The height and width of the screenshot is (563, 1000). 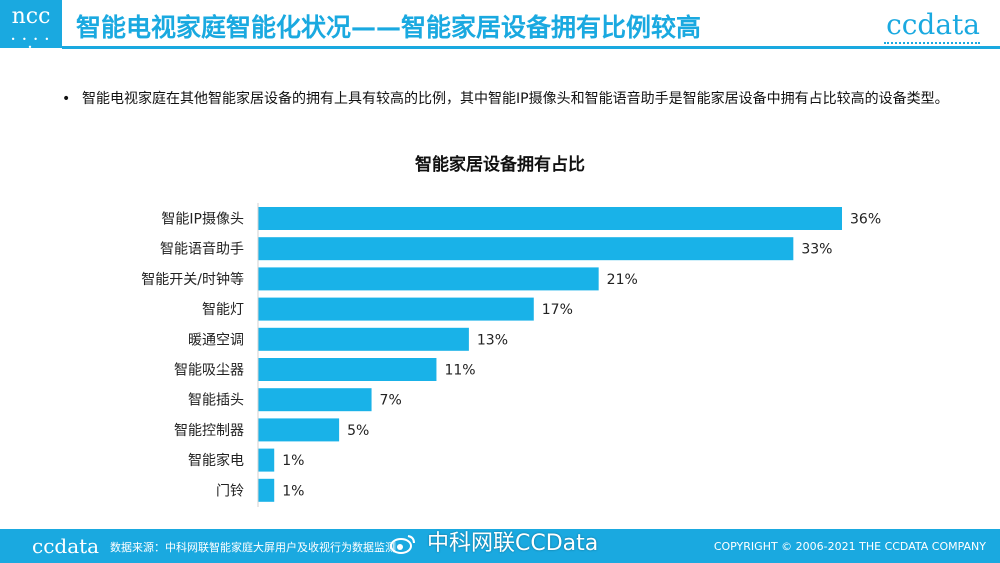 What do you see at coordinates (230, 491) in the screenshot?
I see `category-label: 门铃` at bounding box center [230, 491].